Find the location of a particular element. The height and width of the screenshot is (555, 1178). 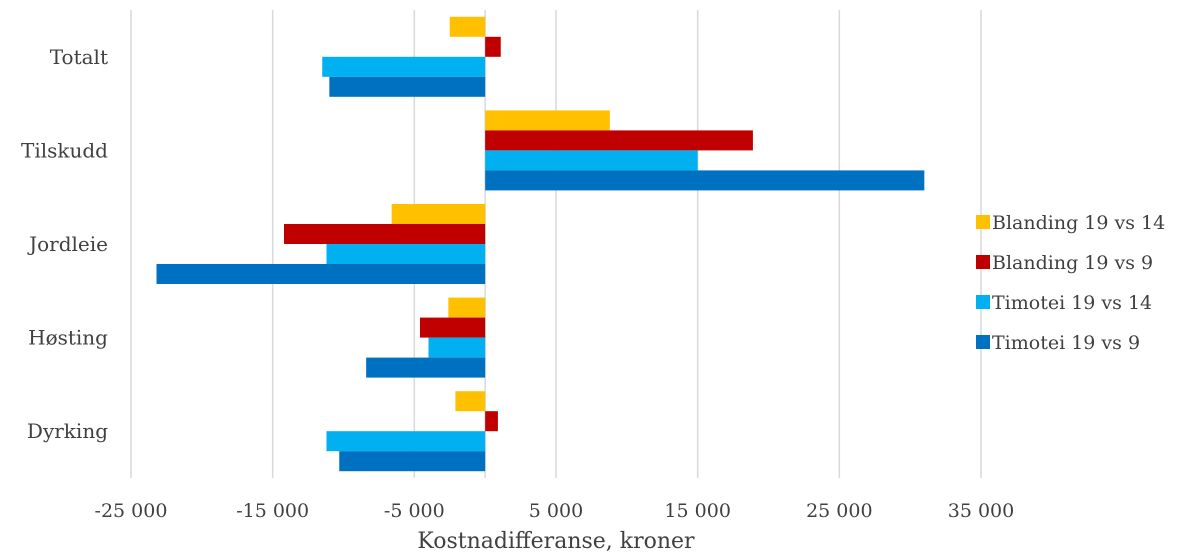

category-label: Totalt is located at coordinates (79, 57).